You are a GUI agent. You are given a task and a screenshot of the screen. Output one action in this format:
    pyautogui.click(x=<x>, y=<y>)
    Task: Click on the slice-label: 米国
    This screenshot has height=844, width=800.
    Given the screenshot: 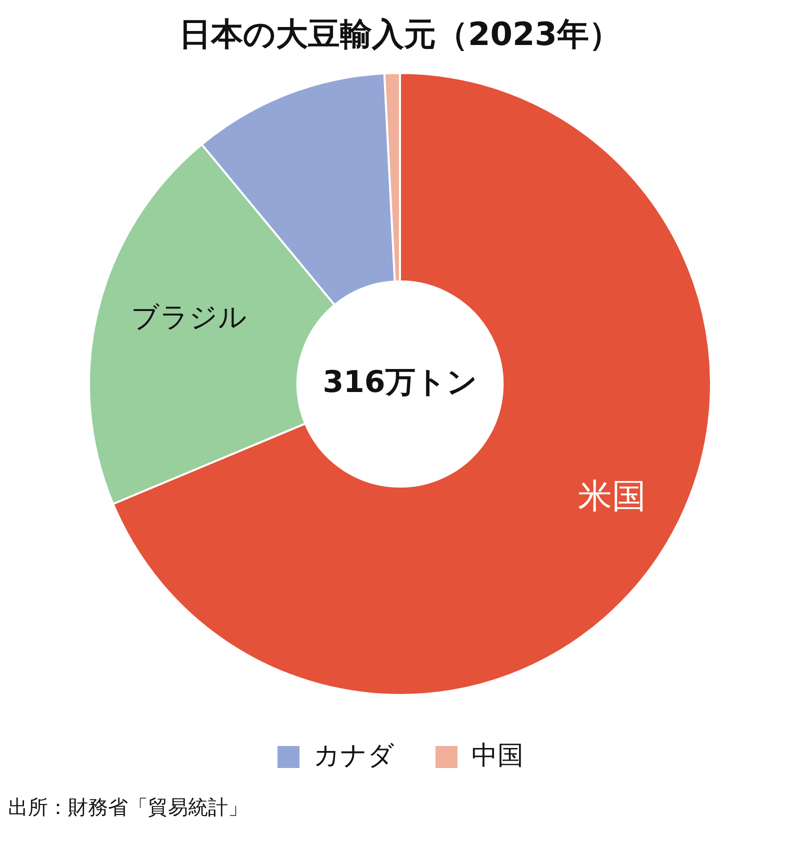 What is the action you would take?
    pyautogui.click(x=612, y=496)
    